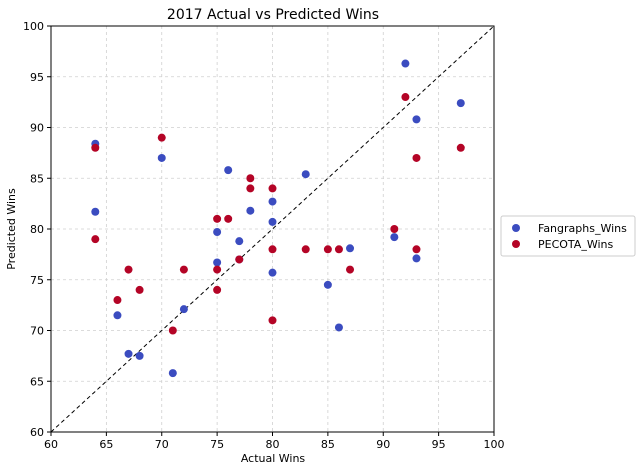 This screenshot has width=638, height=472. I want to click on y-tick-label: 65, so click(37, 381).